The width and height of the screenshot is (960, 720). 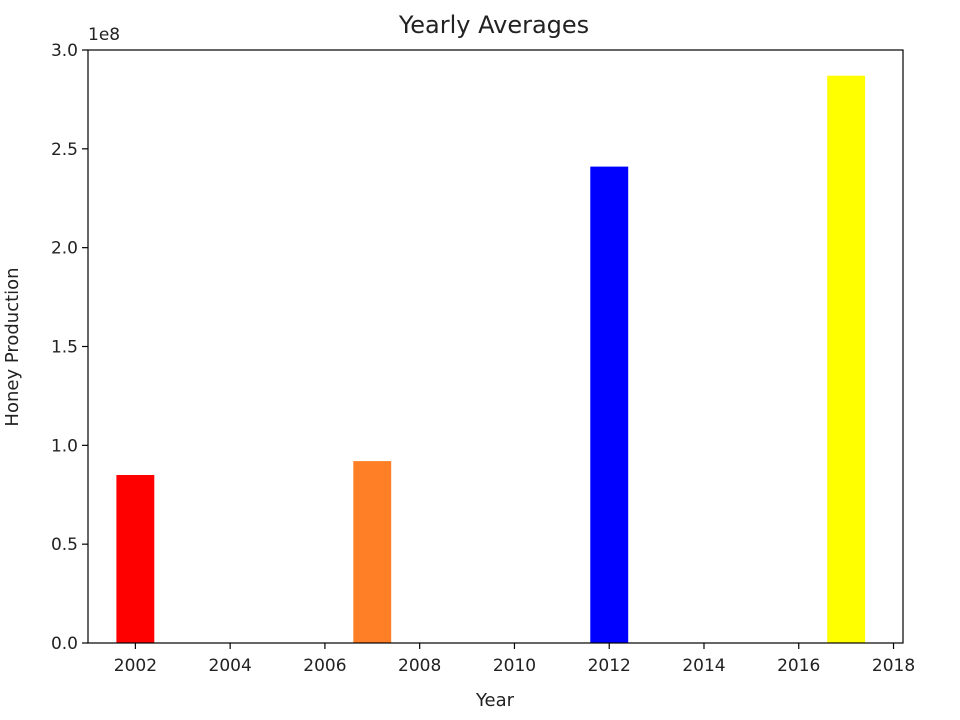 What do you see at coordinates (104, 35) in the screenshot?
I see `y-axis-offset-label: 1e8` at bounding box center [104, 35].